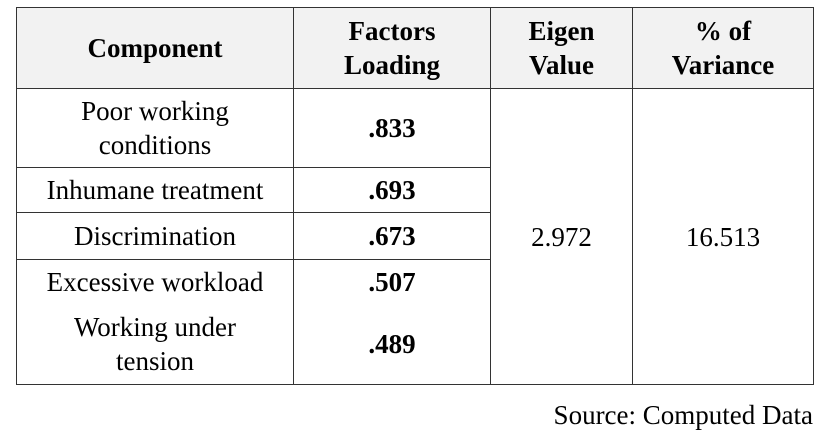  What do you see at coordinates (683, 415) in the screenshot?
I see `source-note: Source: Computed Data` at bounding box center [683, 415].